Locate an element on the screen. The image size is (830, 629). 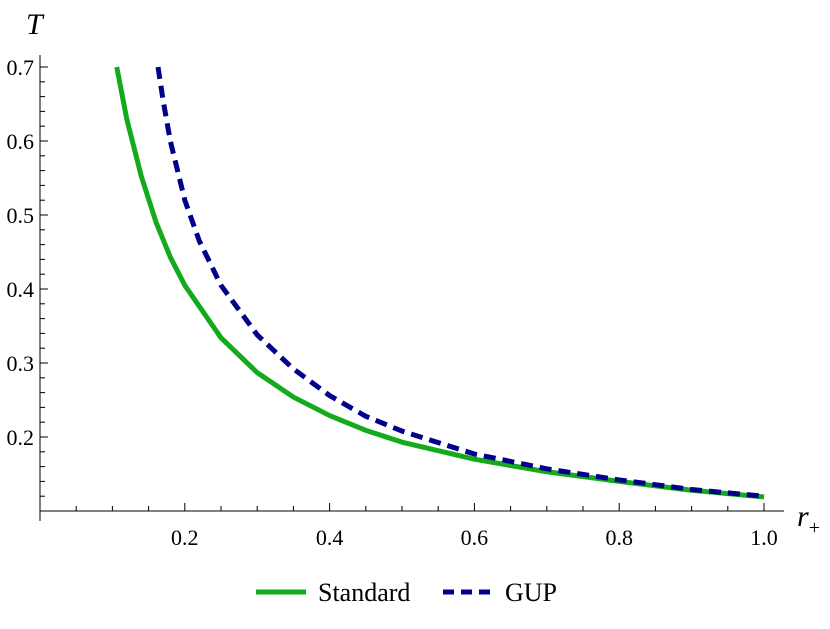
x-tick-label: 0.2 is located at coordinates (185, 537).